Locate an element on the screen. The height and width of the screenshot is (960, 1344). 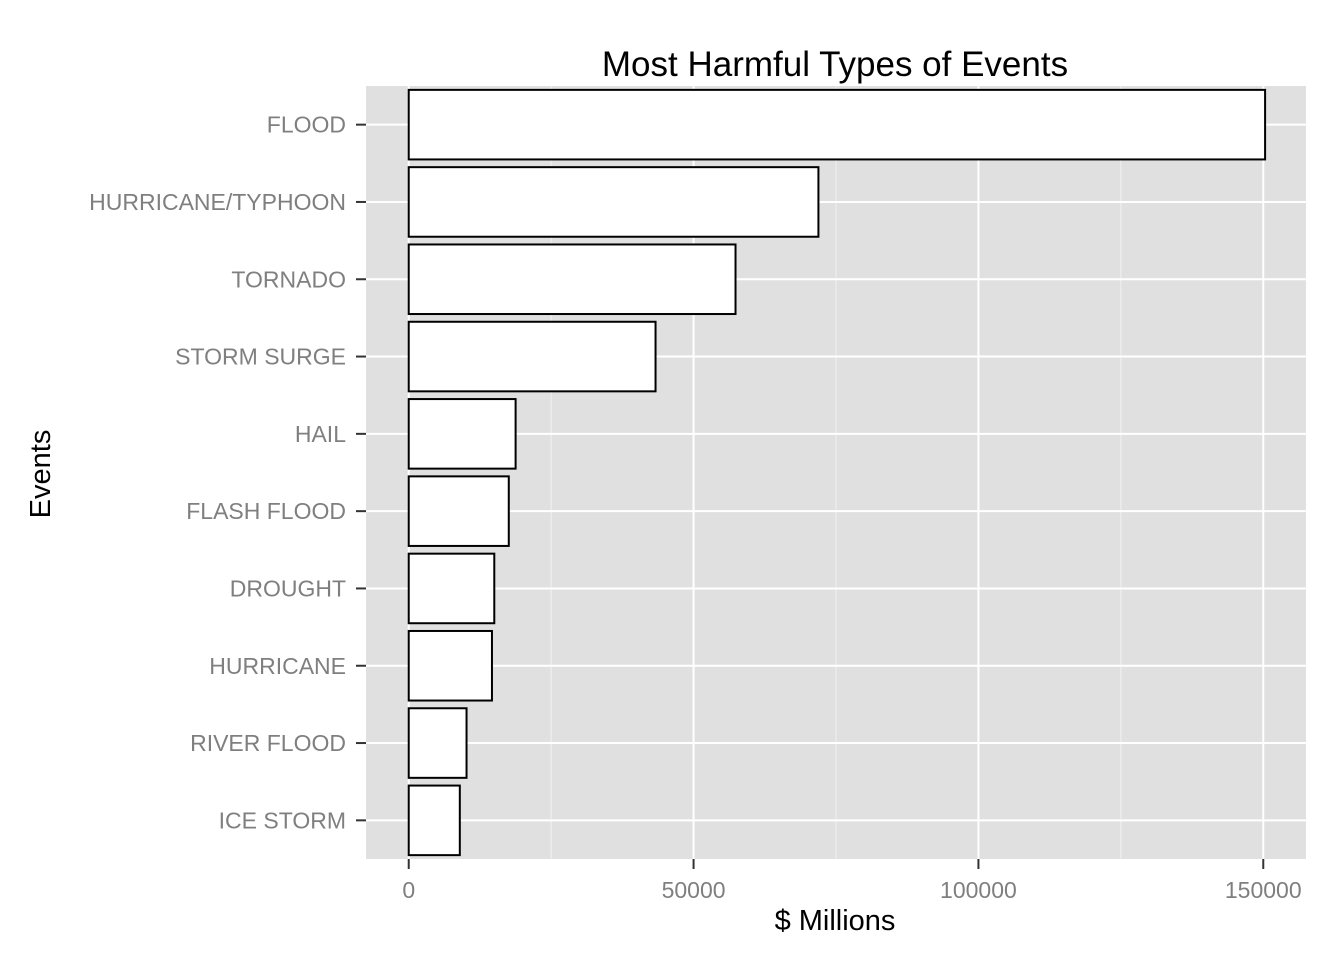
x-tick-label: 150000 is located at coordinates (1263, 890).